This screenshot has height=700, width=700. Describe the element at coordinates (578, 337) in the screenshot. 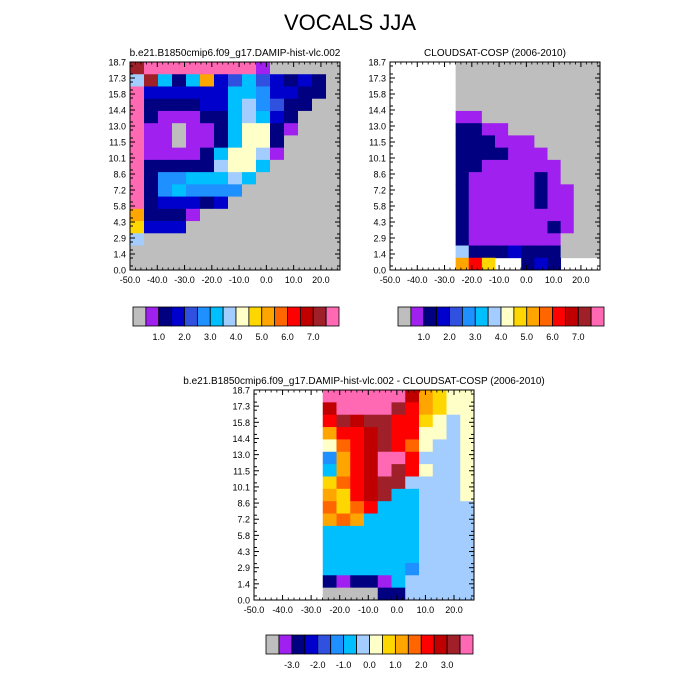

I see `colorbar-label: 7.0` at that location.